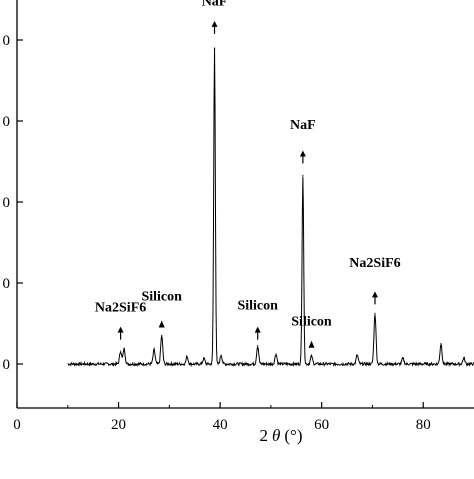 Image resolution: width=474 pixels, height=479 pixels. I want to click on x-axis-label-theta: θ, so click(276, 435).